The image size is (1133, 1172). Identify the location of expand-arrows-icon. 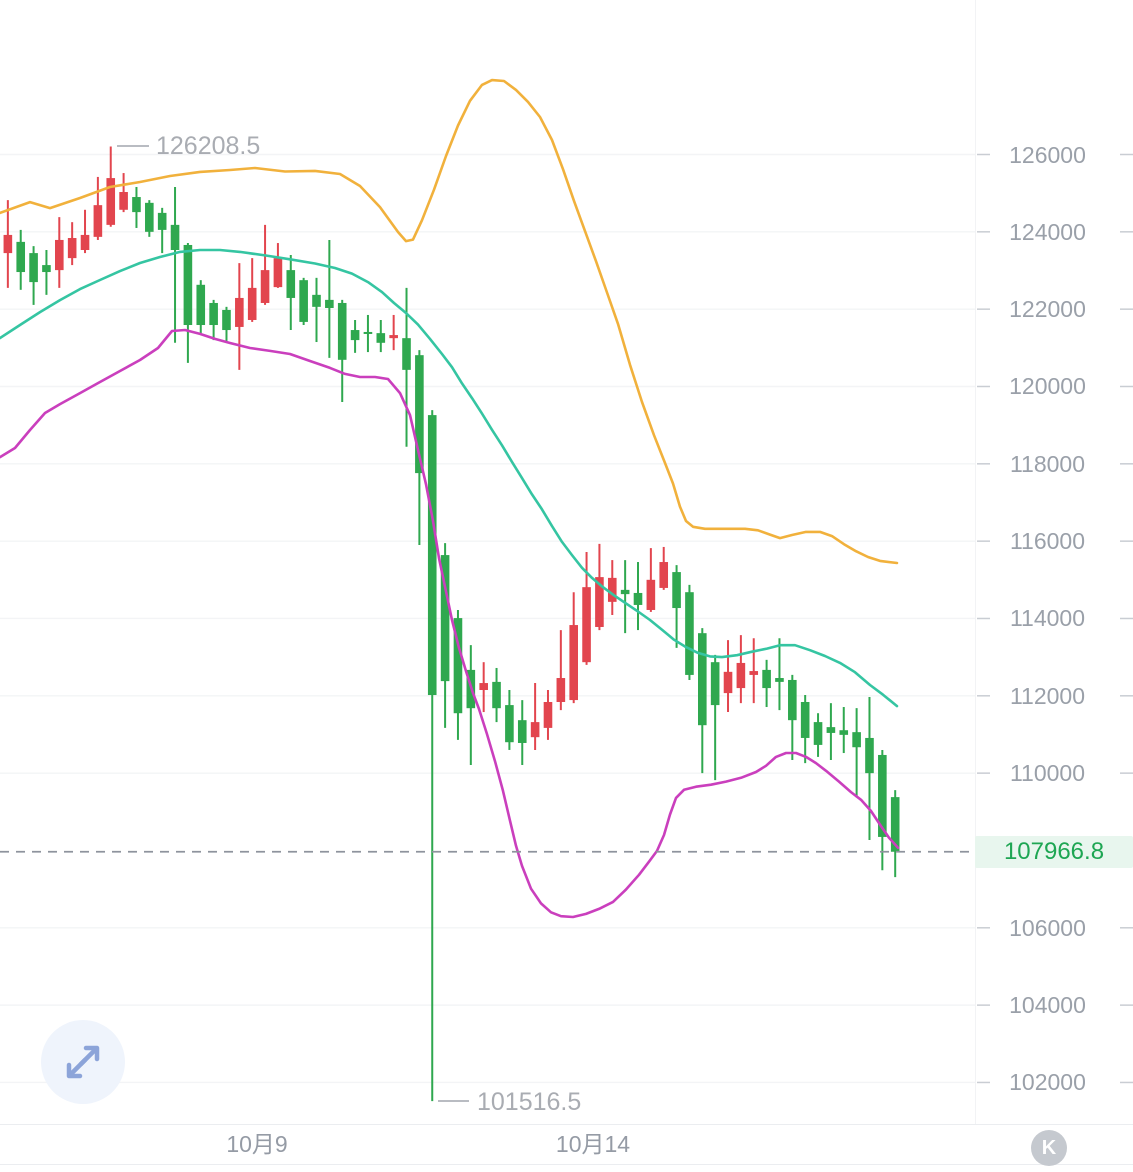
(83, 1062).